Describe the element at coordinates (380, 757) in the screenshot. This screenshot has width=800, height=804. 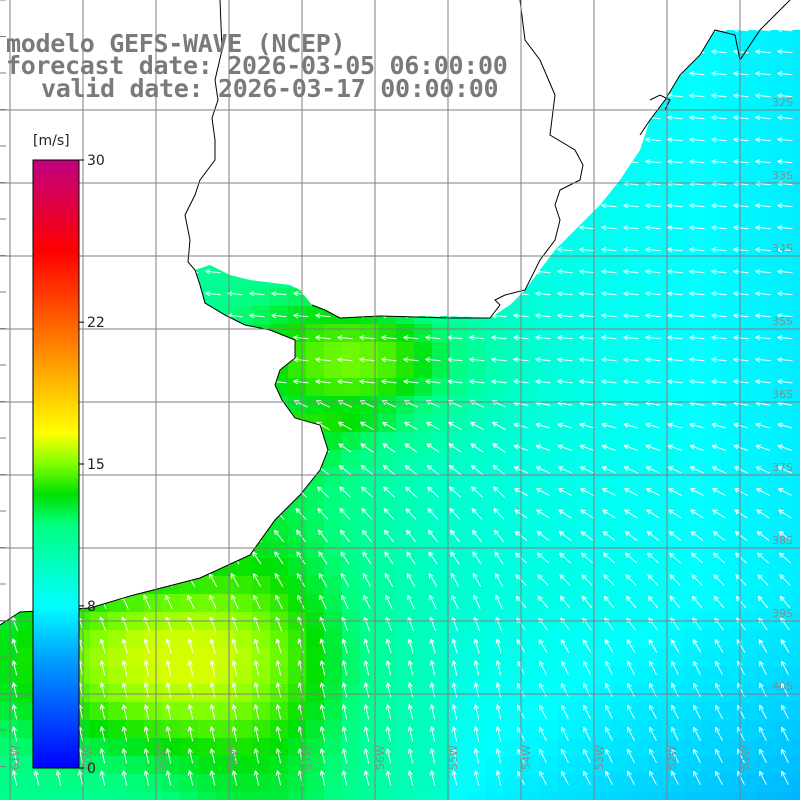
I see `longitude-label: 56W` at that location.